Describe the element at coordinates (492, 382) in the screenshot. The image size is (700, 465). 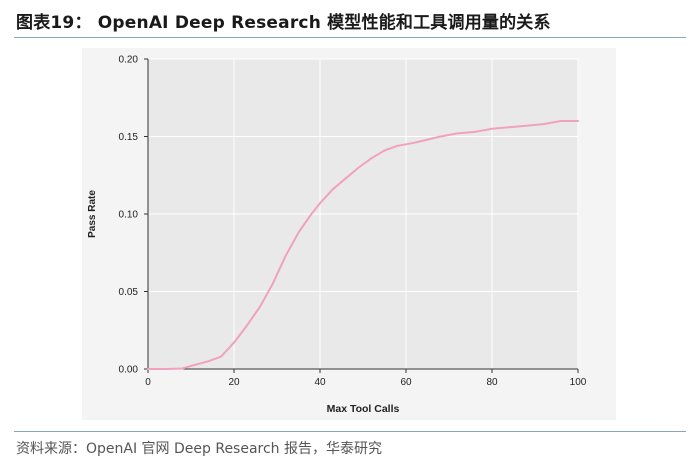
I see `x-tick-label: 80` at that location.